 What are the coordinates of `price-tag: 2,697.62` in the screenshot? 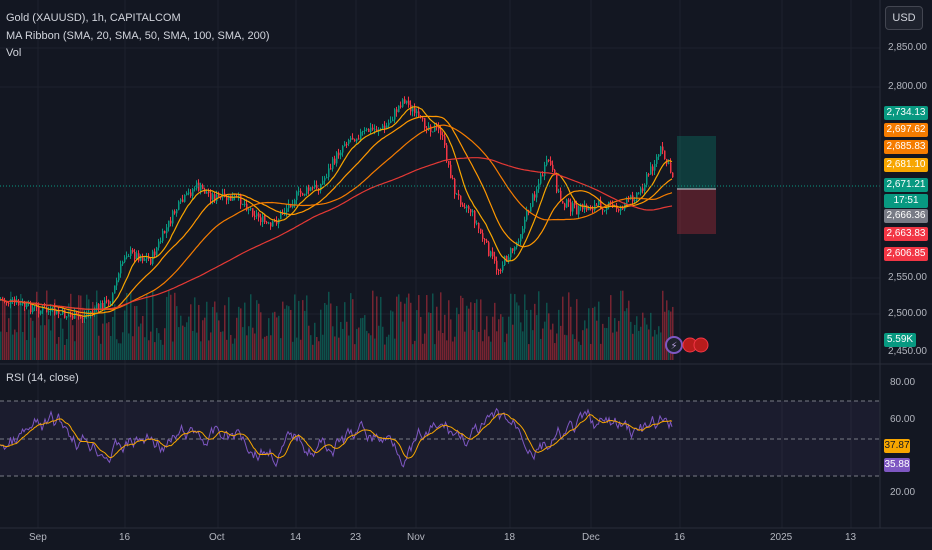 It's located at (906, 130).